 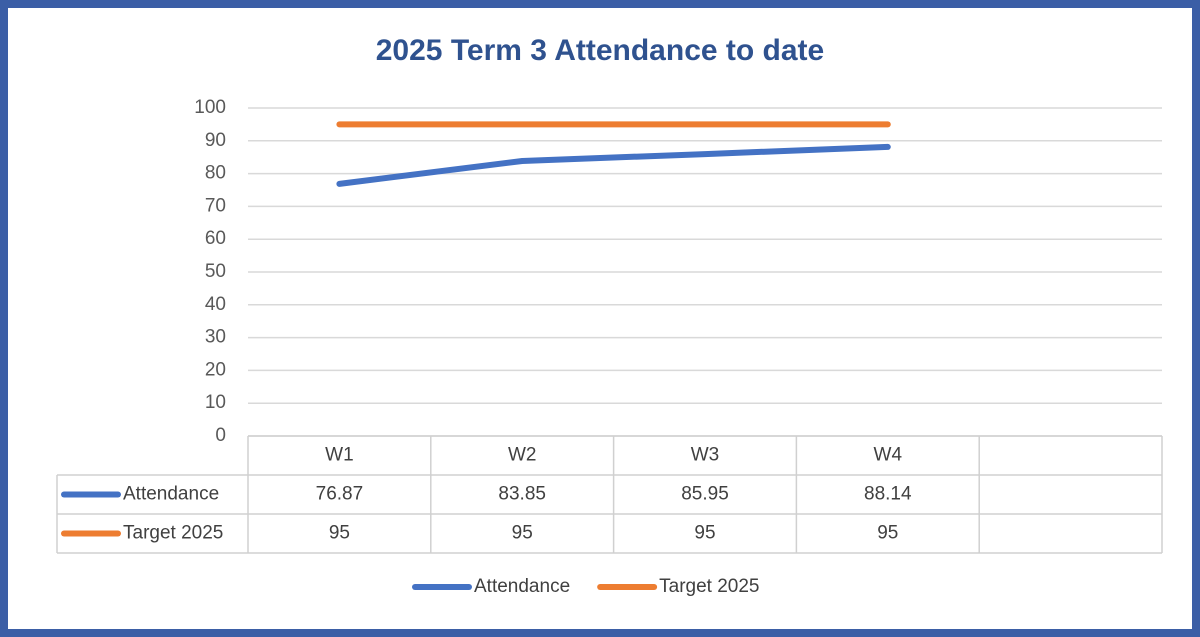 What do you see at coordinates (215, 173) in the screenshot?
I see `y-tick-label: 80` at bounding box center [215, 173].